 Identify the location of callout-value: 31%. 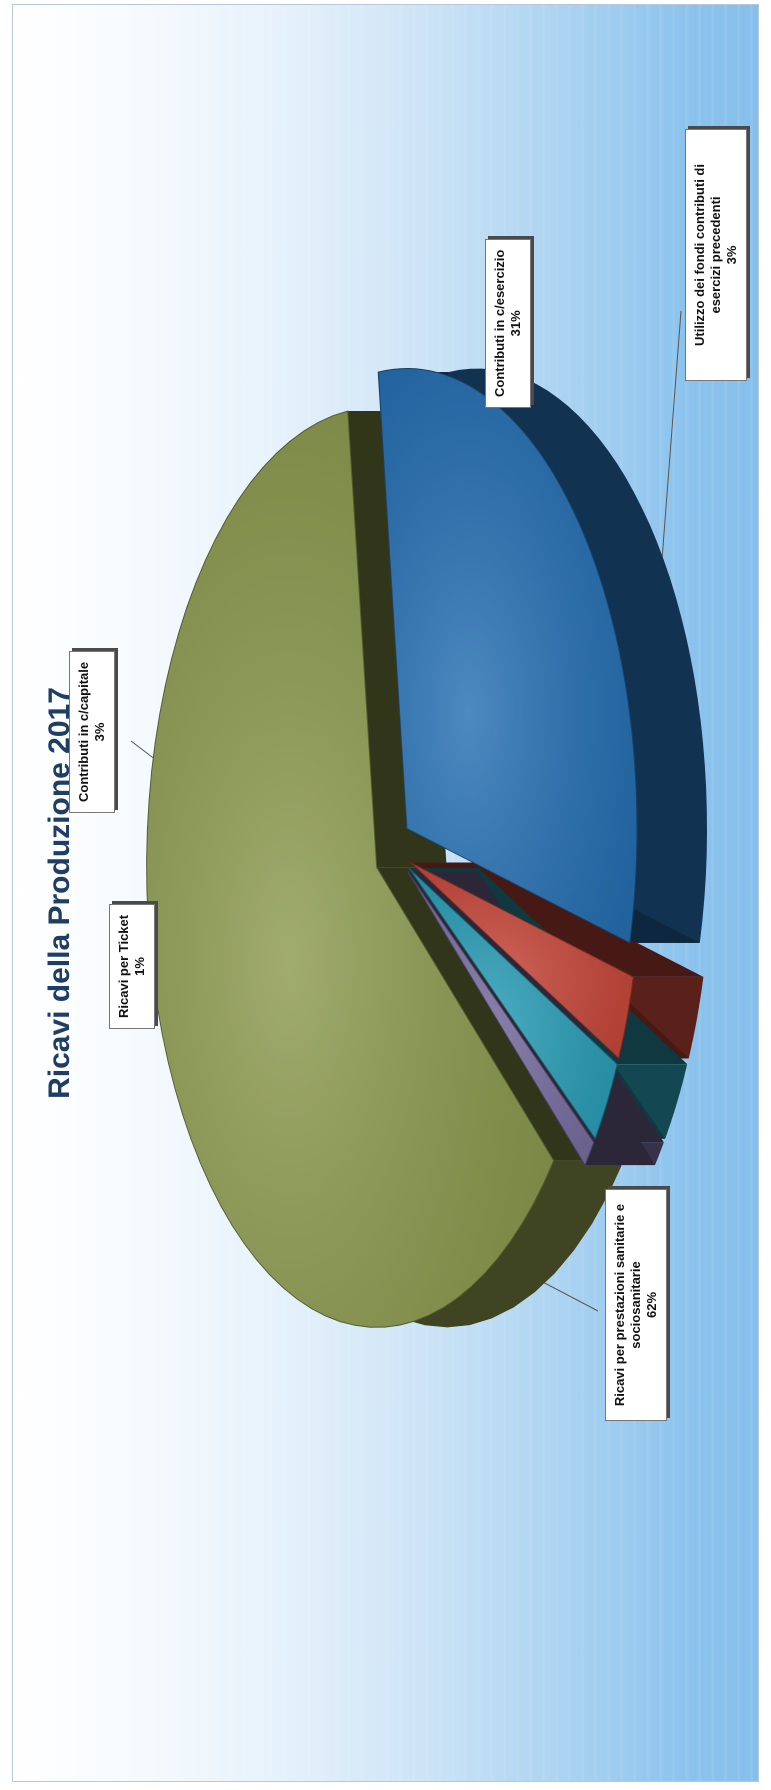
(515, 323).